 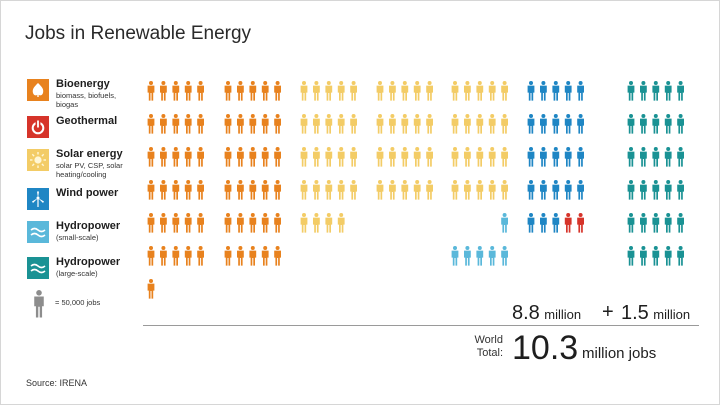 I want to click on legend-label: Wind power, so click(x=87, y=193).